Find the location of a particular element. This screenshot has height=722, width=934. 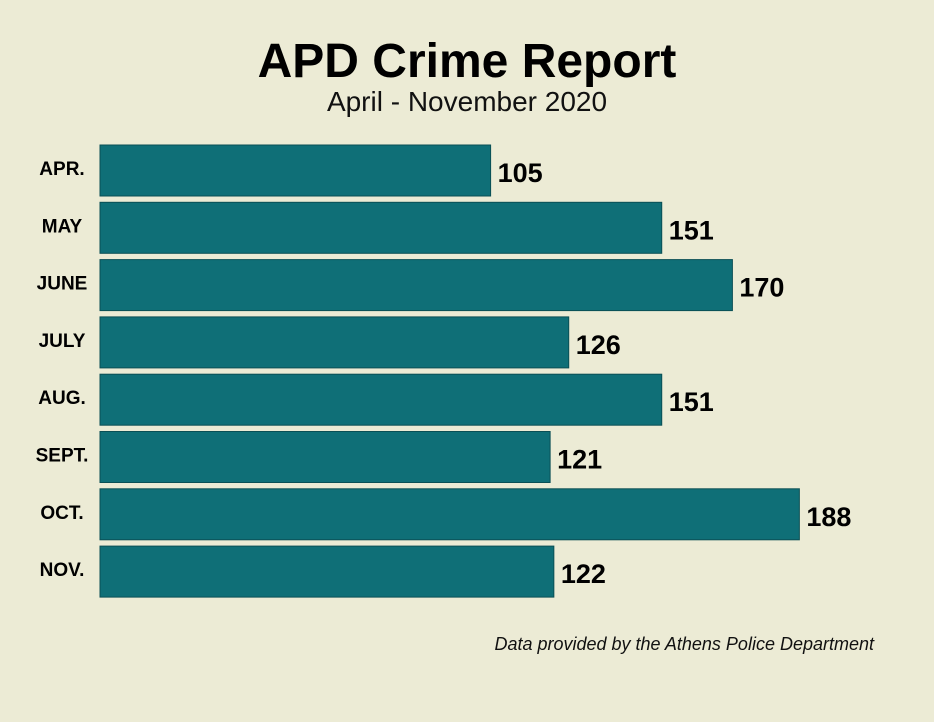

category-label-8: NOV. is located at coordinates (62, 570).